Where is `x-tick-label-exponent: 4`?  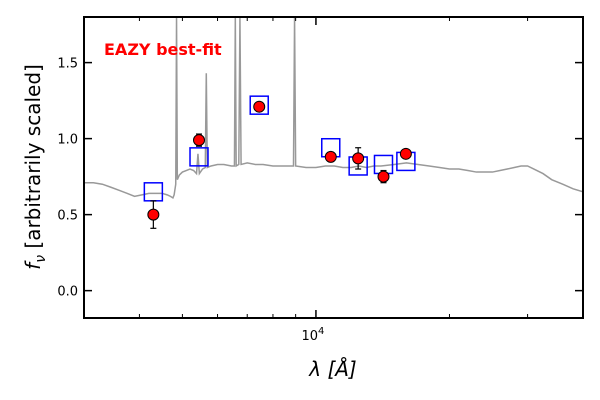 x-tick-label-exponent: 4 is located at coordinates (321, 331).